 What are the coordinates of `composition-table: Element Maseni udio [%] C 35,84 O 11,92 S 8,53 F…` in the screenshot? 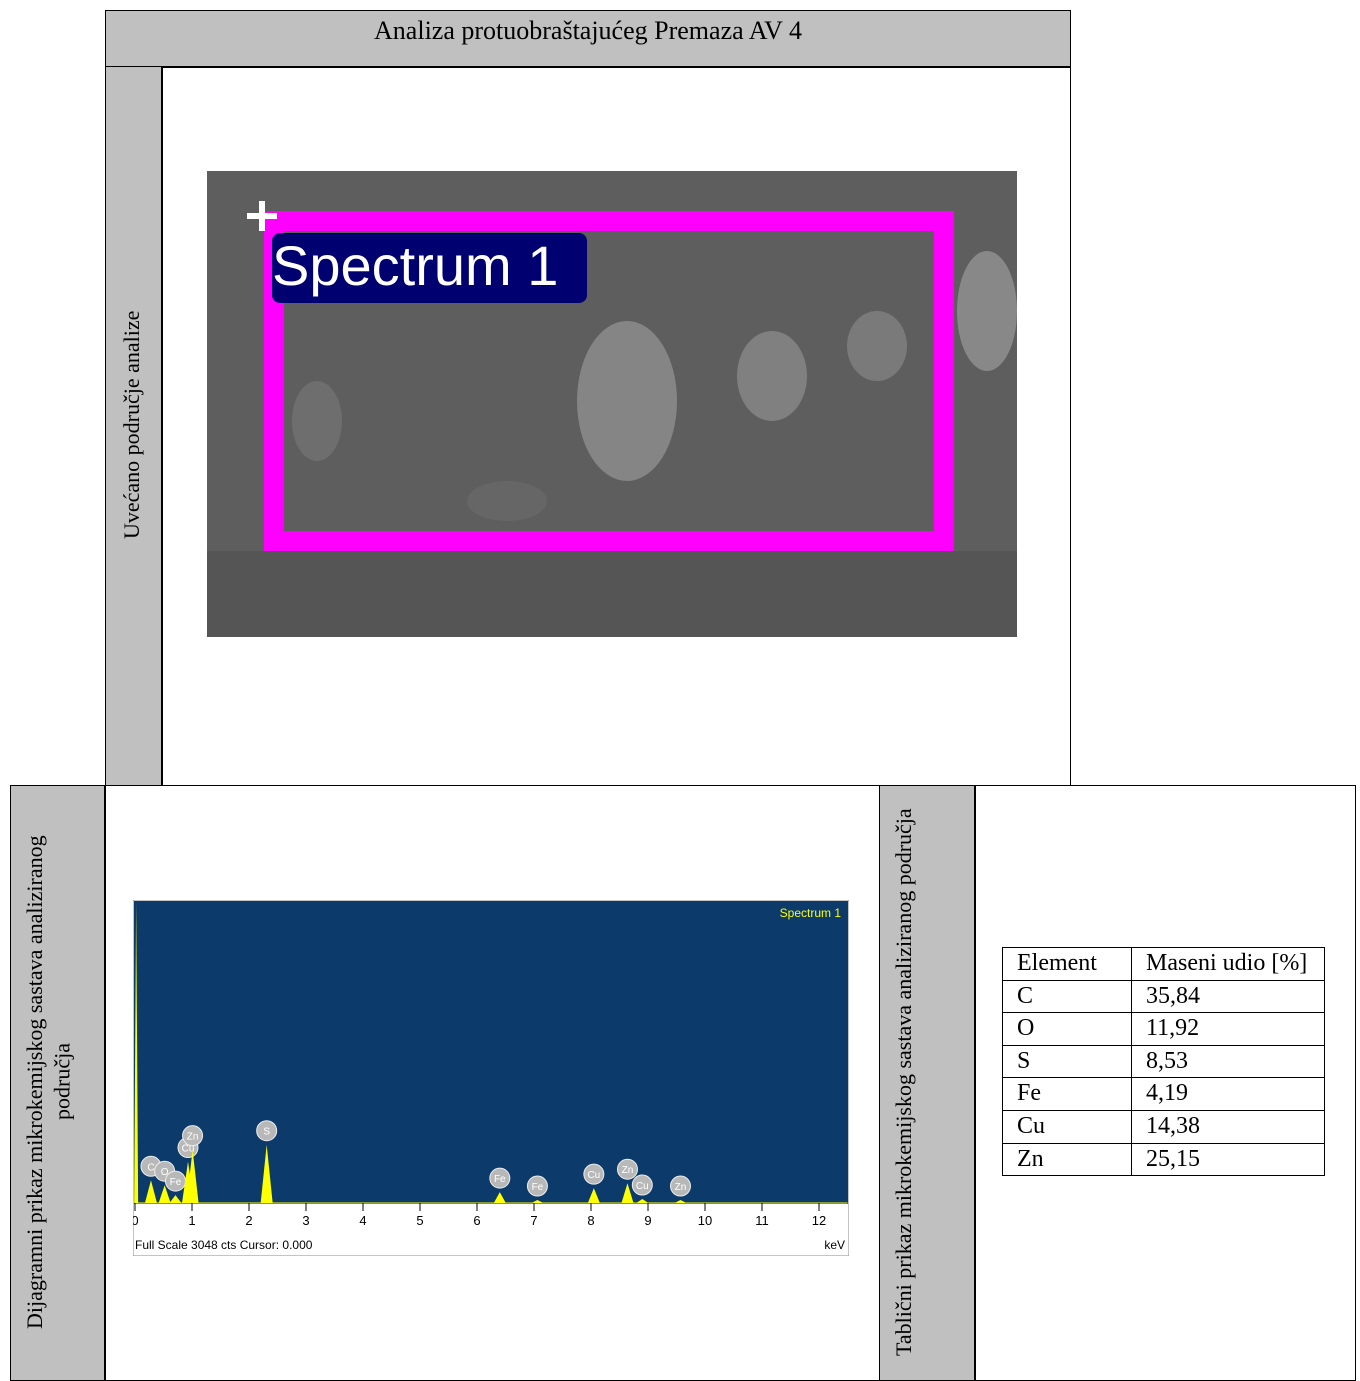 It's located at (1163, 1062).